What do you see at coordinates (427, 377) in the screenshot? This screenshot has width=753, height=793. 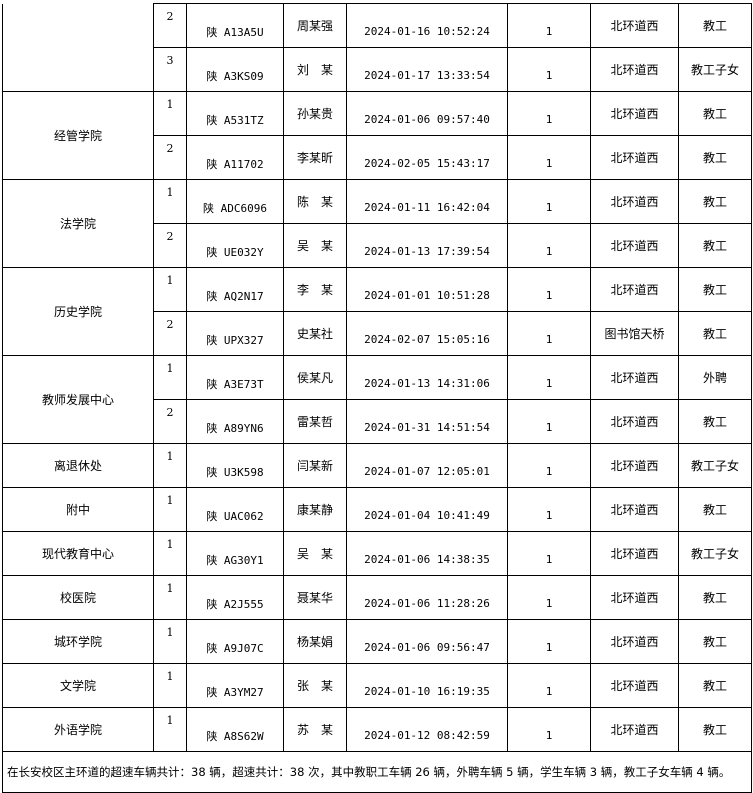 I see `timestamp-cell: 2024-01-13 14:31:06` at bounding box center [427, 377].